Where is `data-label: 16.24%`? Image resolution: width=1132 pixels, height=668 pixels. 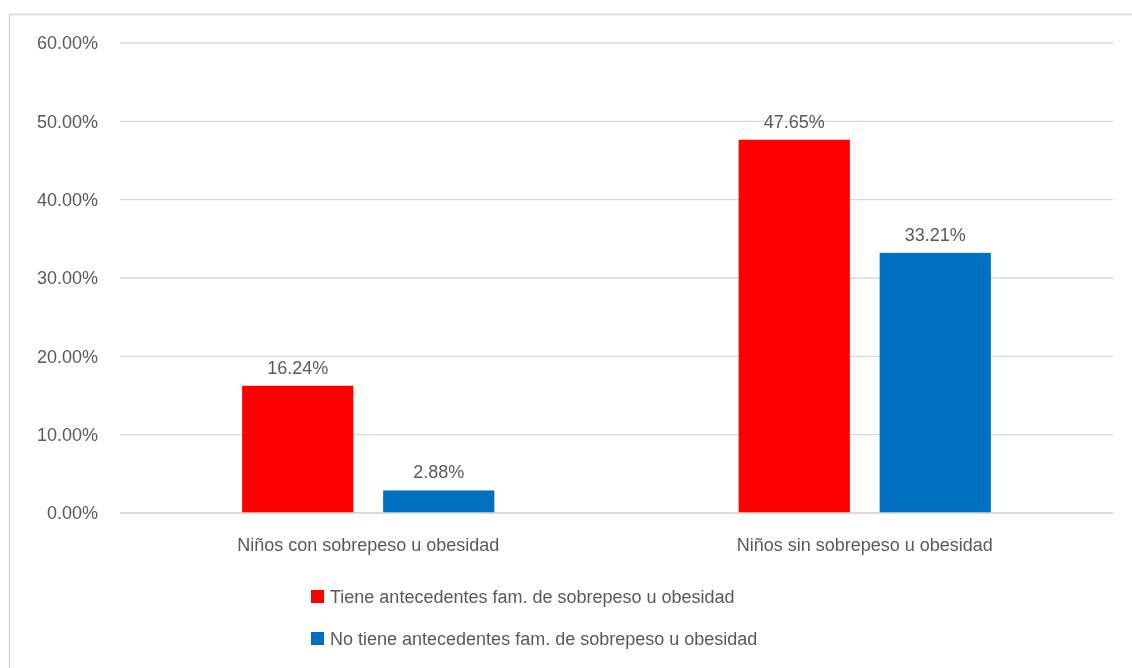 data-label: 16.24% is located at coordinates (298, 367).